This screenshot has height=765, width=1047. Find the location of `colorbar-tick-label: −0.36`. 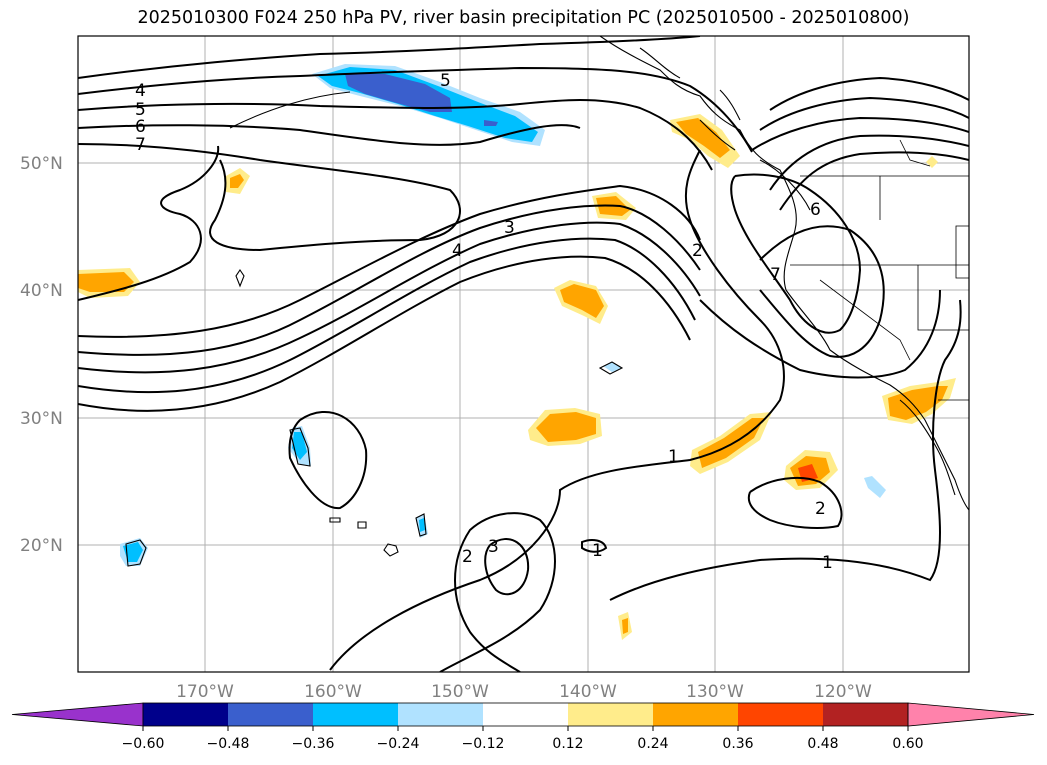

colorbar-tick-label: −0.36 is located at coordinates (313, 744).